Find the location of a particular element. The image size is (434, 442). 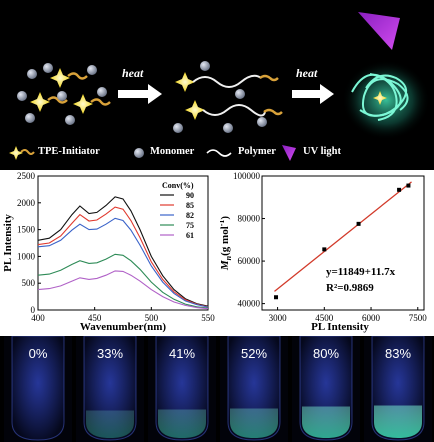

heat-label-1: heat is located at coordinates (133, 73).